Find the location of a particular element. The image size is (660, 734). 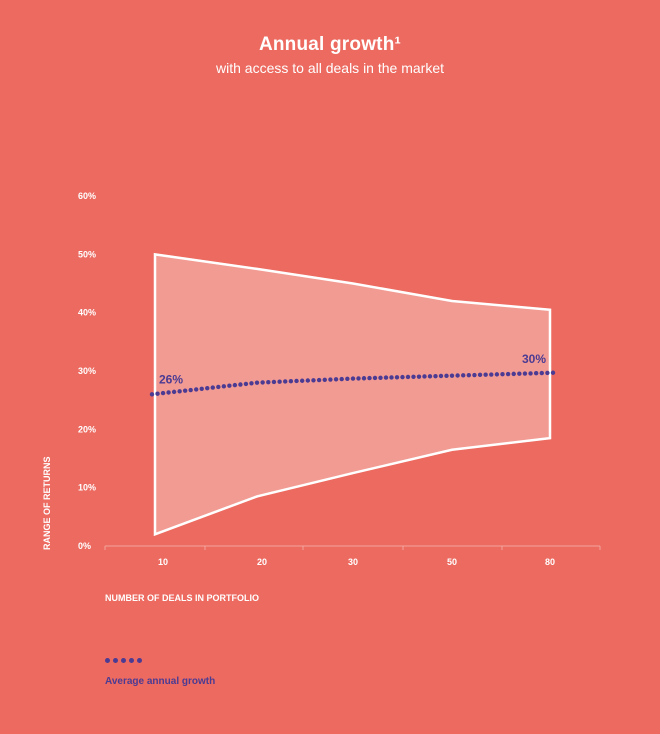

x-axis: 10 20 30 50 80 is located at coordinates (352, 556).